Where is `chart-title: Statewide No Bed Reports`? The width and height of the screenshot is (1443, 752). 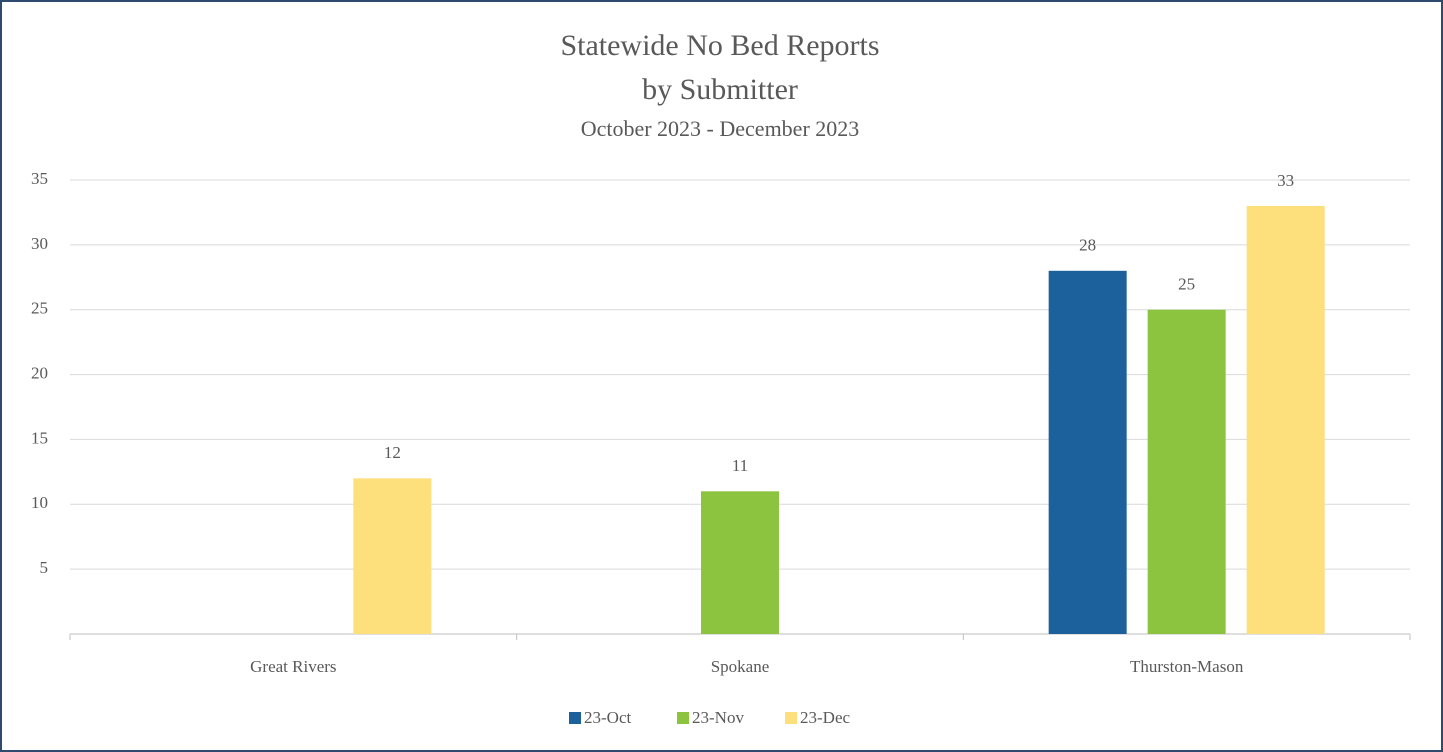
chart-title: Statewide No Bed Reports is located at coordinates (719, 45).